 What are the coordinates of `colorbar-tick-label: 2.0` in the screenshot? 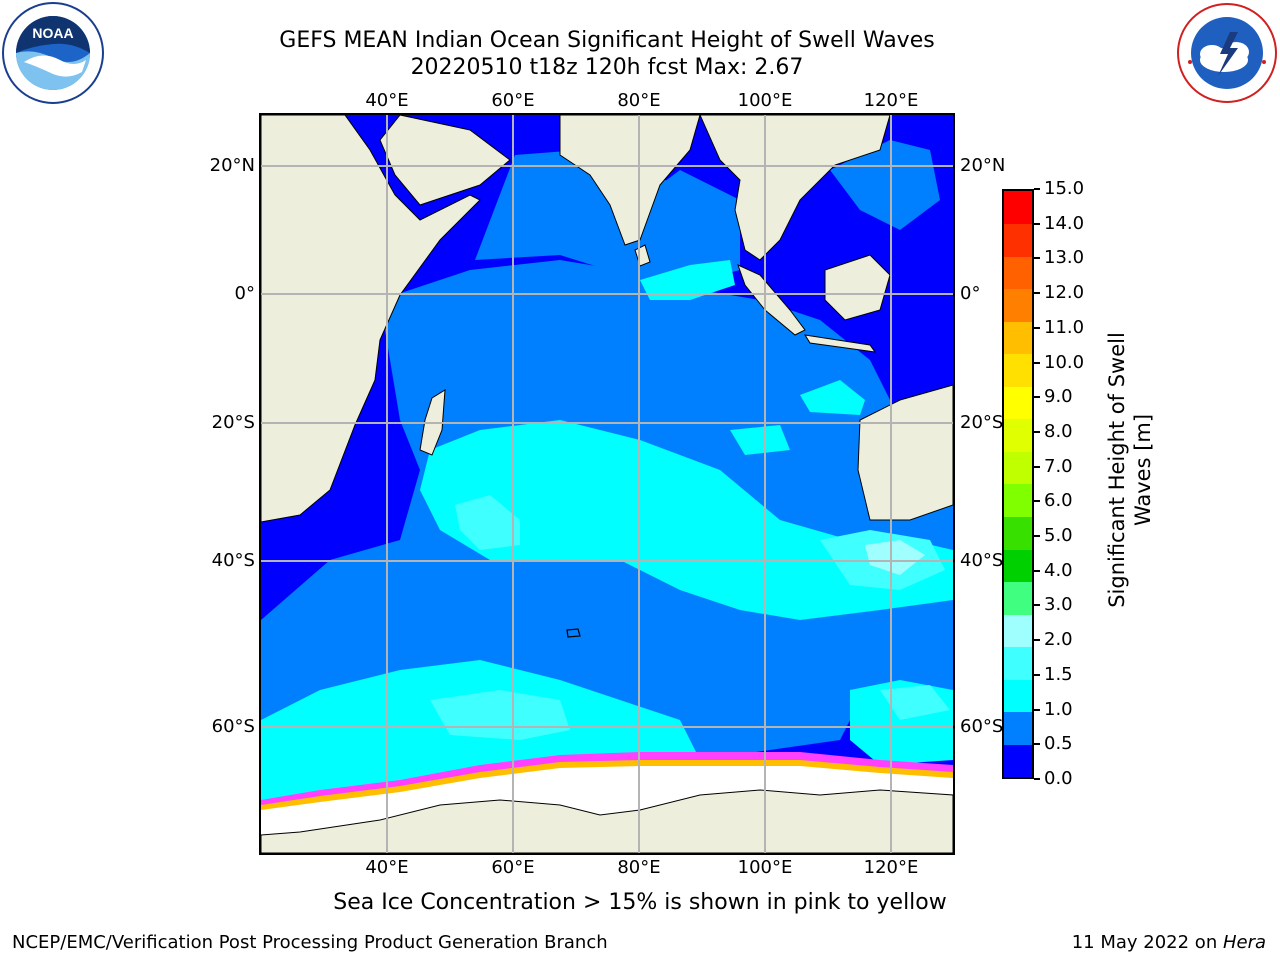 It's located at (1058, 640).